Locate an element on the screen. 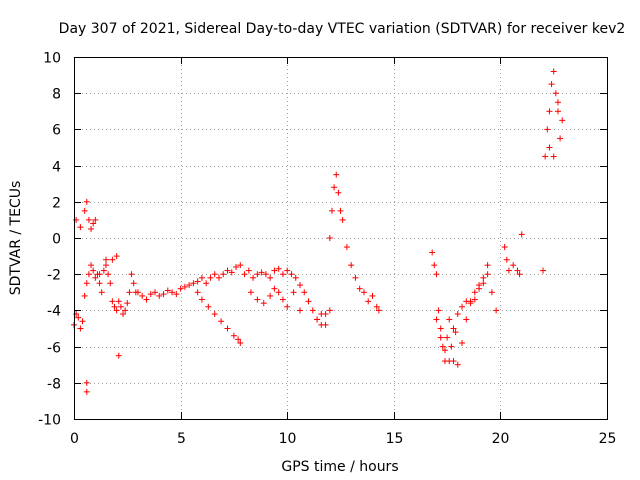  x-tick-label: 10 is located at coordinates (288, 439).